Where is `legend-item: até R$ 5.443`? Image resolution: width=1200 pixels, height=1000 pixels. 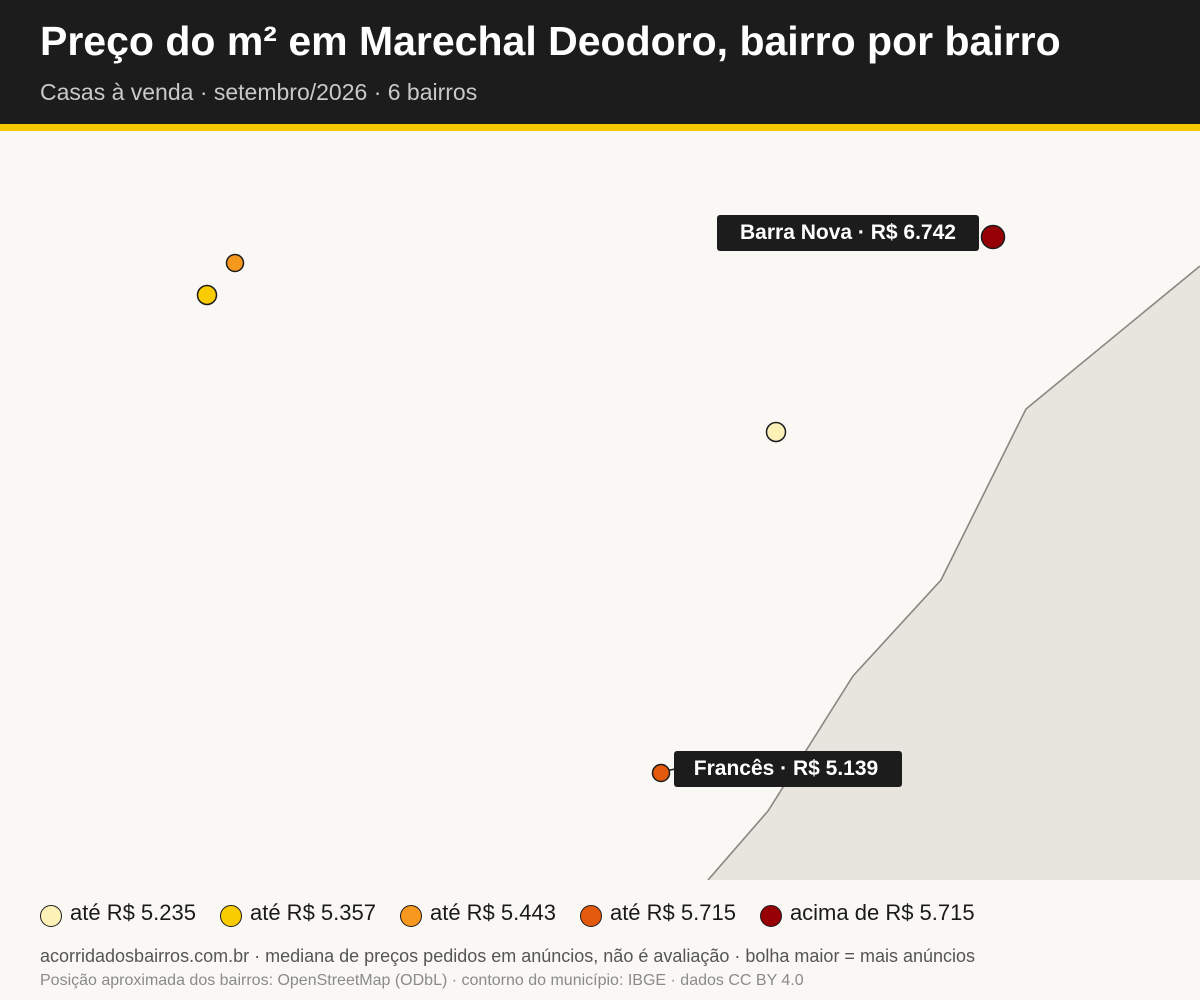 legend-item: até R$ 5.443 is located at coordinates (477, 913).